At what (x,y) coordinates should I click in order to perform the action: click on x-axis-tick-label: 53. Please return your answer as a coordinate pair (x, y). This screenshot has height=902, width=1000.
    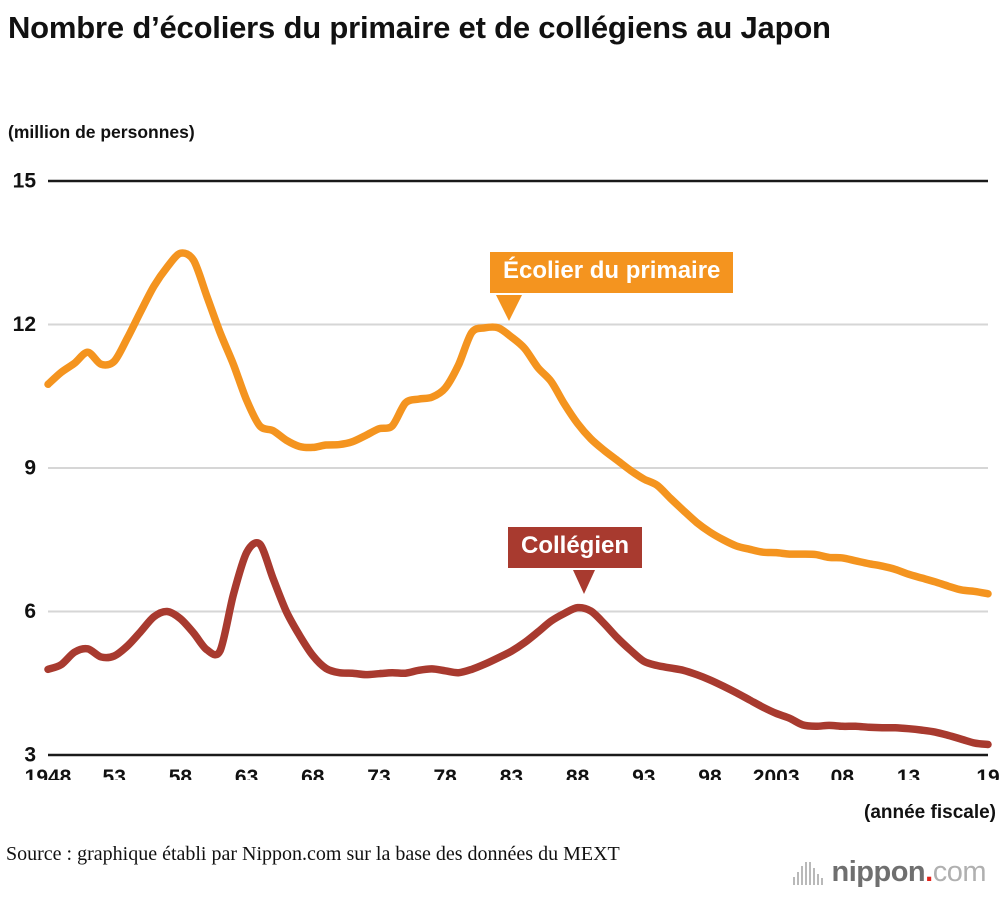
    Looking at the image, I should click on (114, 773).